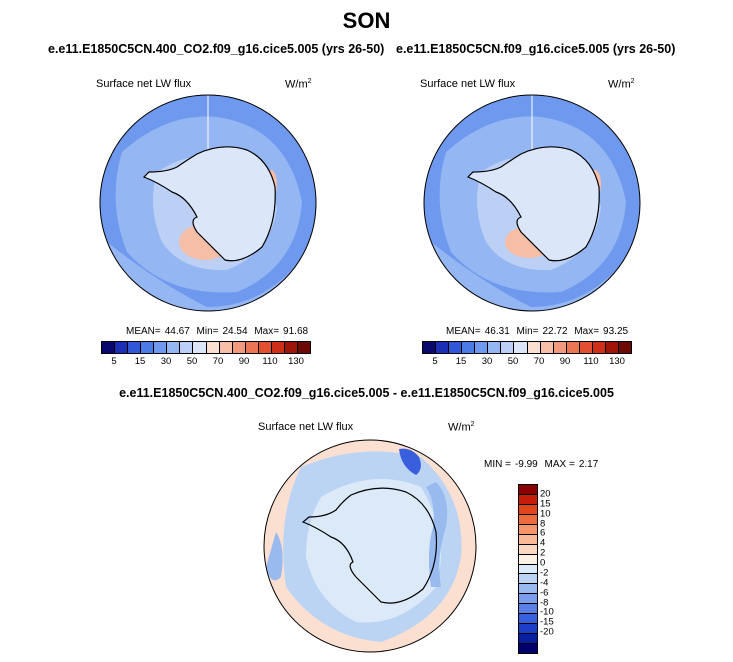 Image resolution: width=733 pixels, height=662 pixels. I want to click on colorbar-tick-label: -15, so click(547, 622).